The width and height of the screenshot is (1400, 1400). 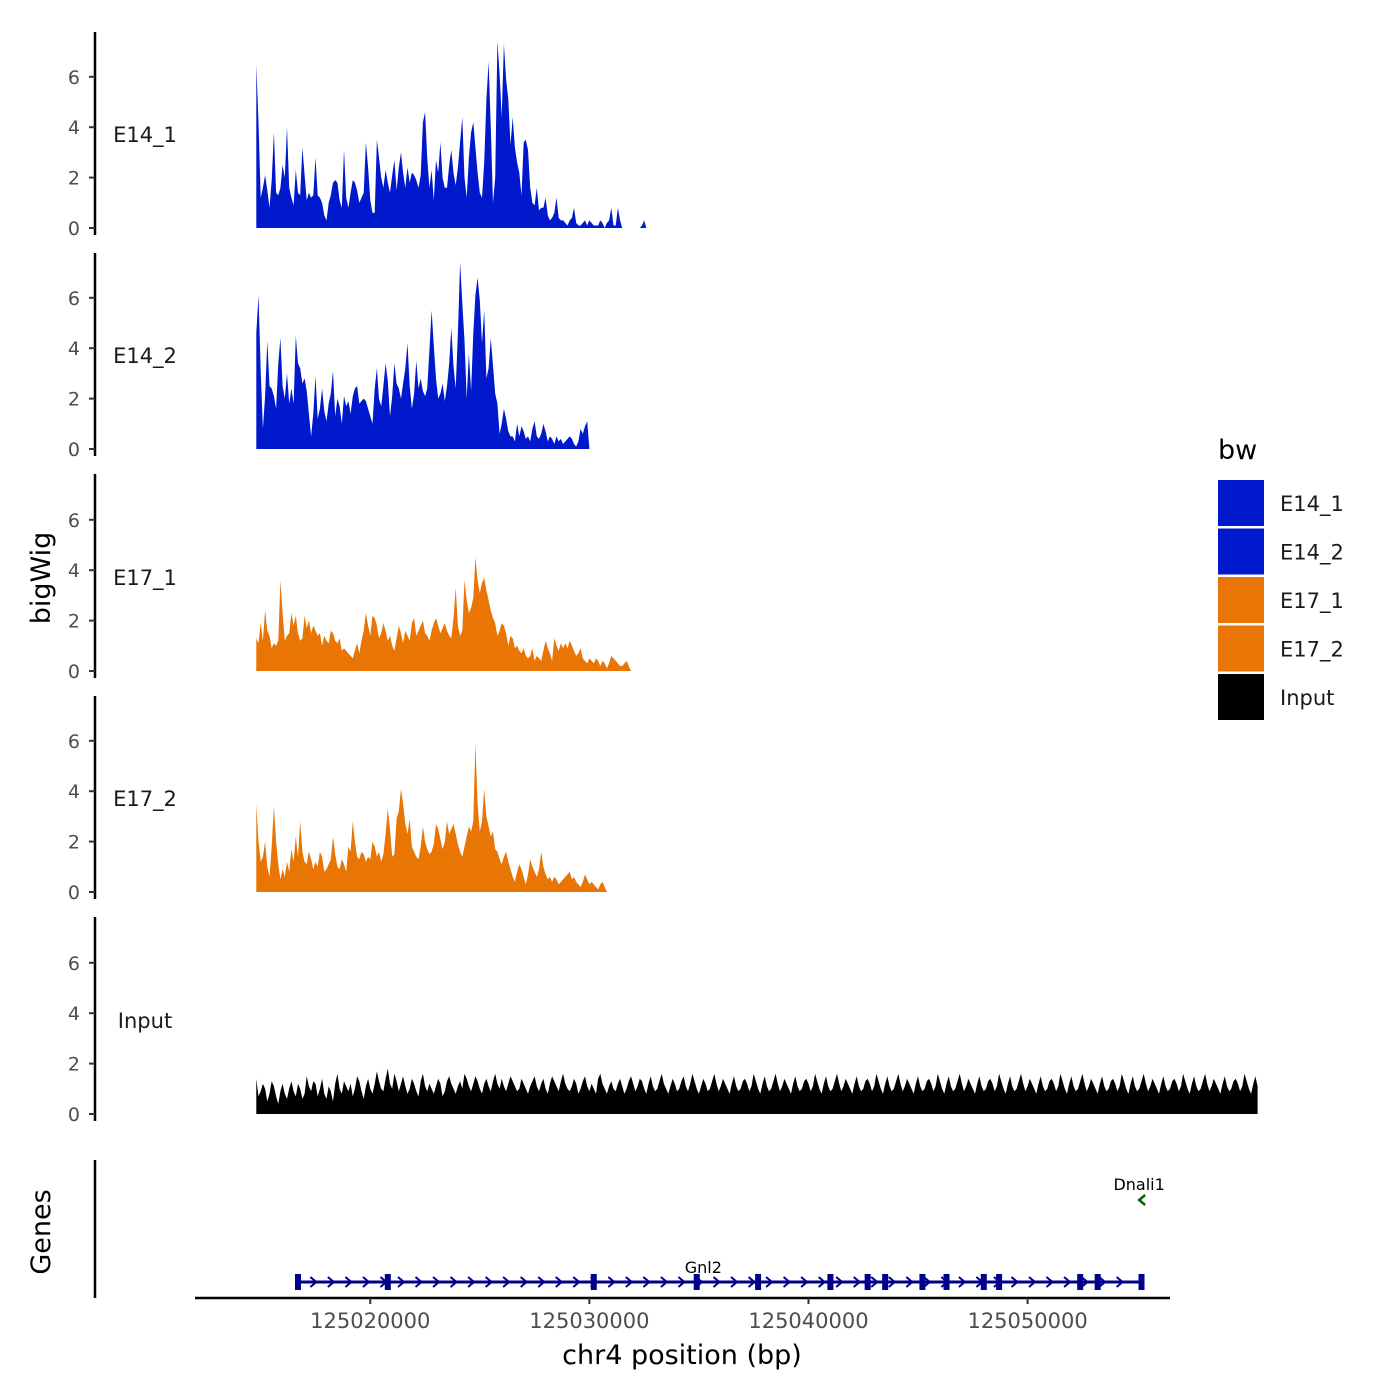 I want to click on y-tick-label-Input: 2, so click(x=74, y=1065).